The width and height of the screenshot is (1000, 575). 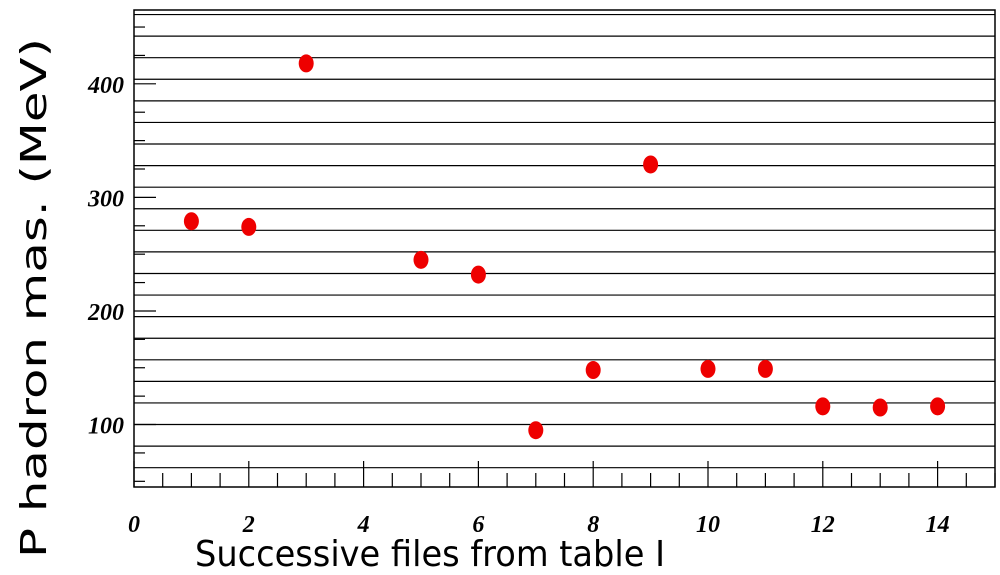 What do you see at coordinates (430, 554) in the screenshot?
I see `x-axis-title: Successive files from table I` at bounding box center [430, 554].